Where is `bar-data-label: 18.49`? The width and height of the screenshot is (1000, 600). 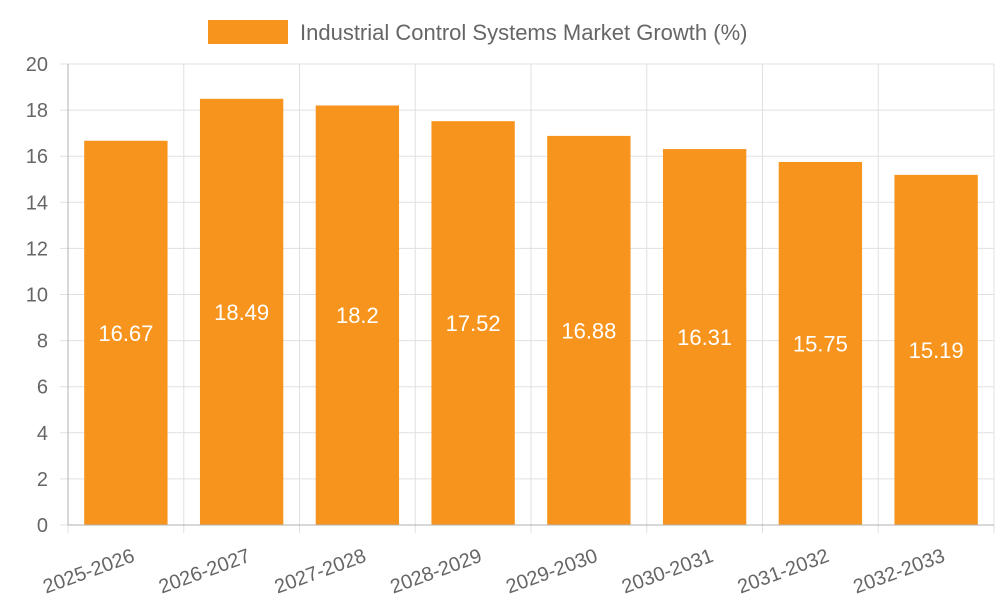
bar-data-label: 18.49 is located at coordinates (241, 312).